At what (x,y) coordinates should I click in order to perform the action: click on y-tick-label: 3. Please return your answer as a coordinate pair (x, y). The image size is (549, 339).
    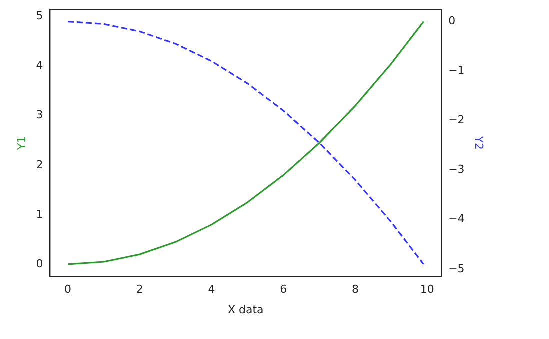
    Looking at the image, I should click on (40, 115).